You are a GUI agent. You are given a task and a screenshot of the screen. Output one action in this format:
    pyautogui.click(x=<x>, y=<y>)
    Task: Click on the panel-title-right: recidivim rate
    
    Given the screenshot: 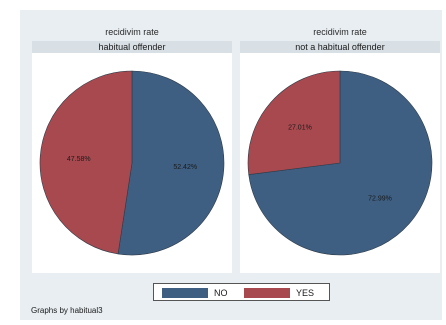 What is the action you would take?
    pyautogui.click(x=340, y=32)
    